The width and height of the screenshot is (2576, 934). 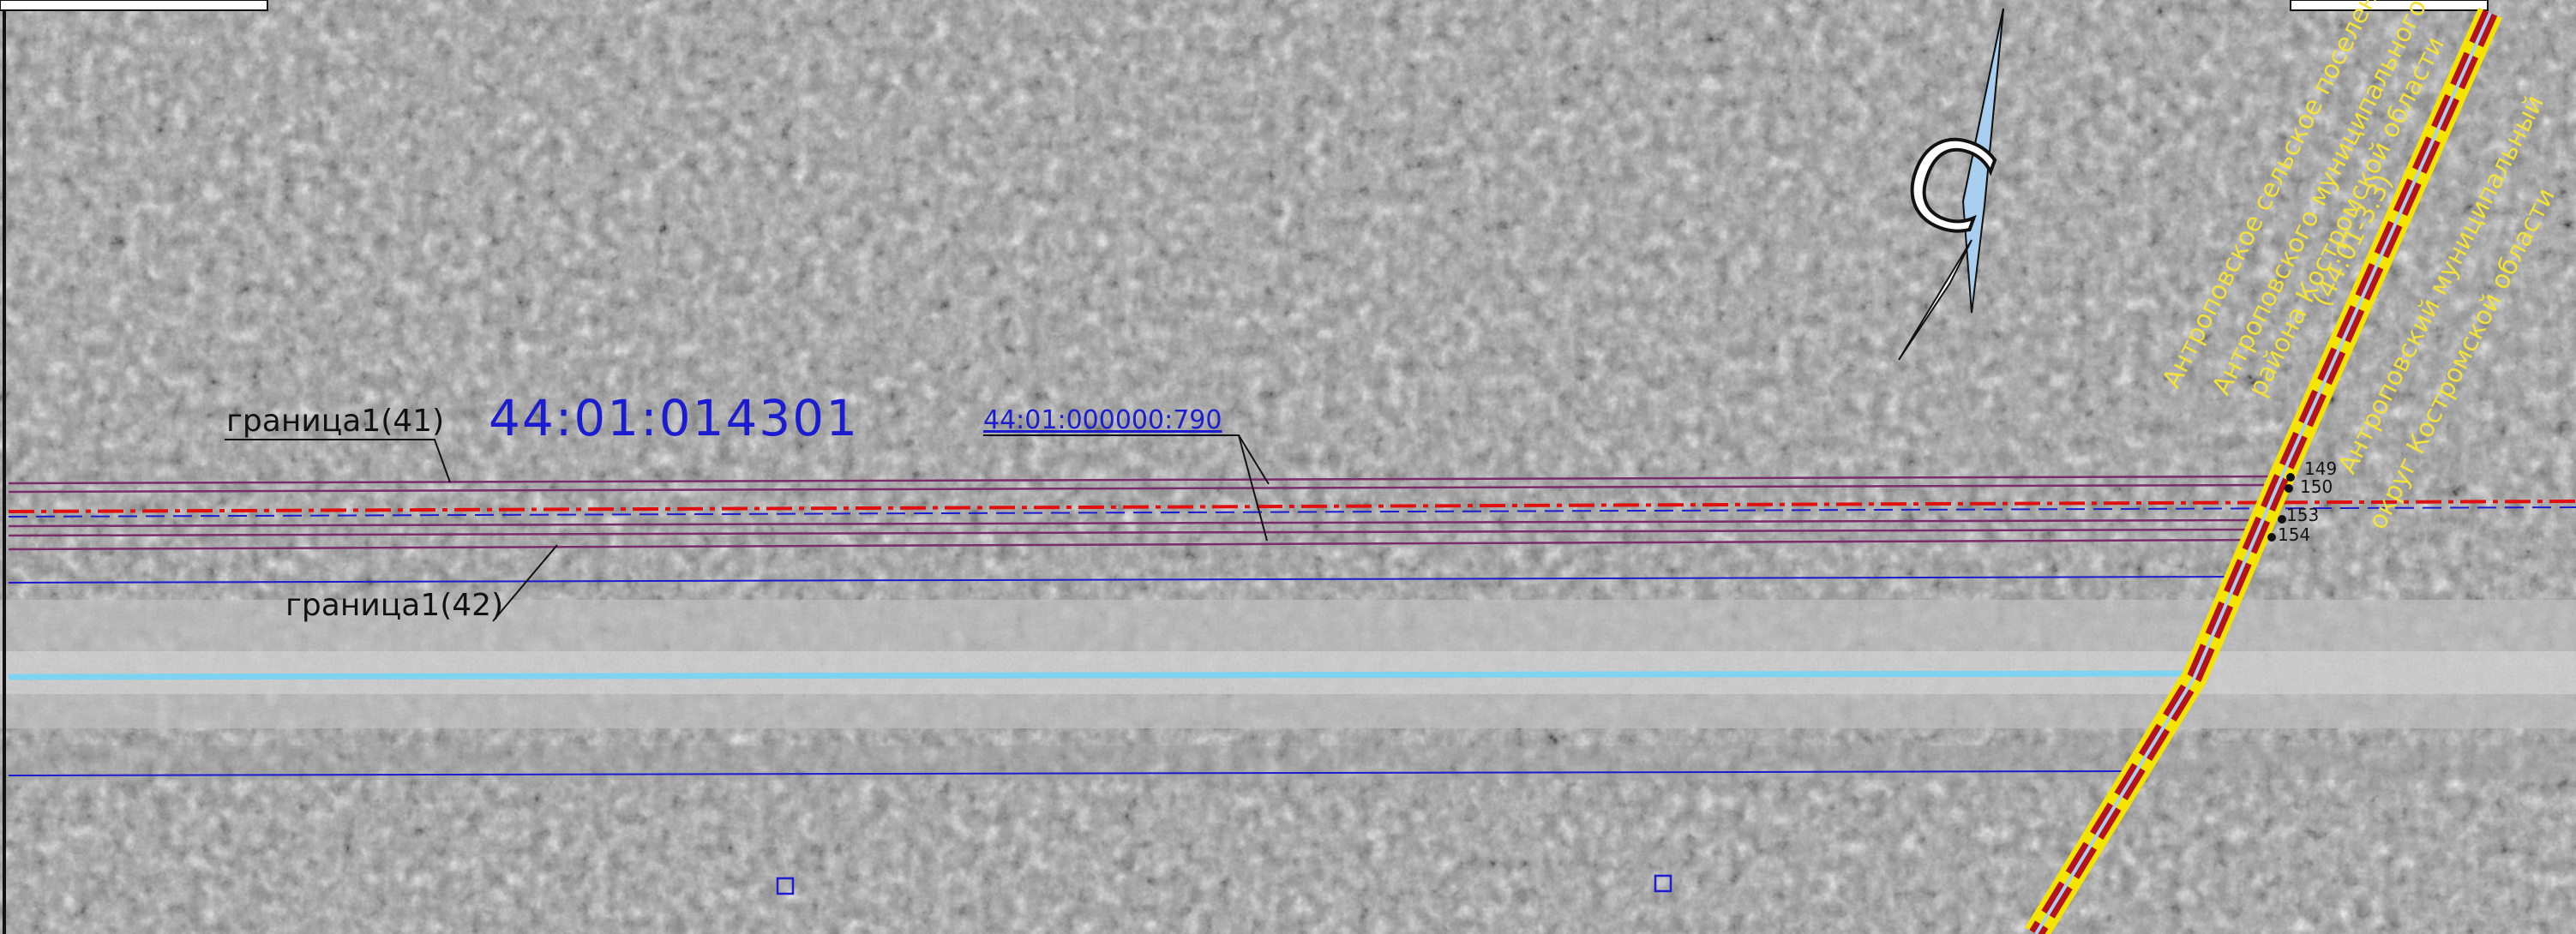 What do you see at coordinates (134, 5) in the screenshot?
I see `frame-corner-box-left` at bounding box center [134, 5].